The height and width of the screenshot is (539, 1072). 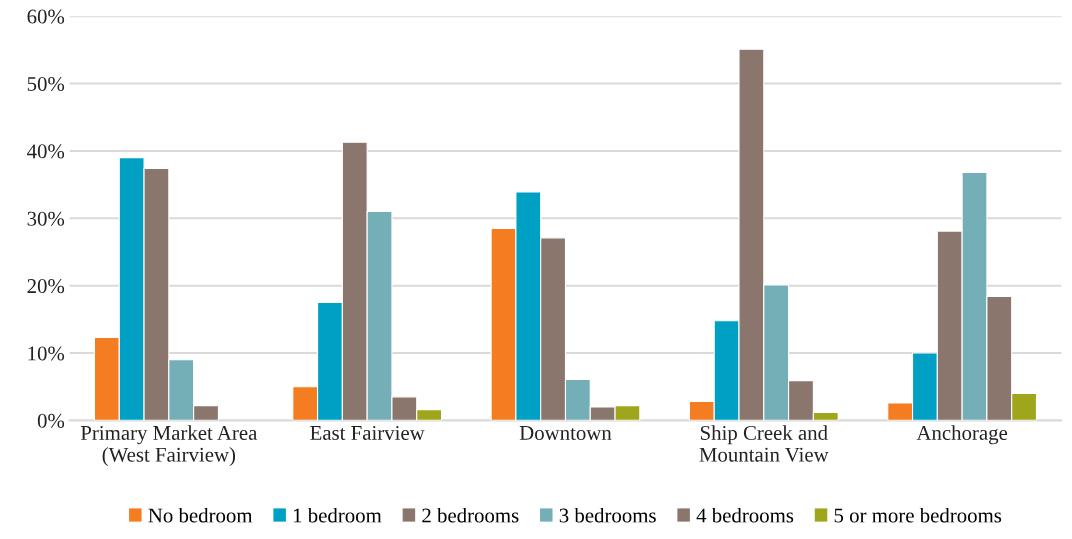 I want to click on legend-label: 5 or more bedrooms, so click(x=918, y=515).